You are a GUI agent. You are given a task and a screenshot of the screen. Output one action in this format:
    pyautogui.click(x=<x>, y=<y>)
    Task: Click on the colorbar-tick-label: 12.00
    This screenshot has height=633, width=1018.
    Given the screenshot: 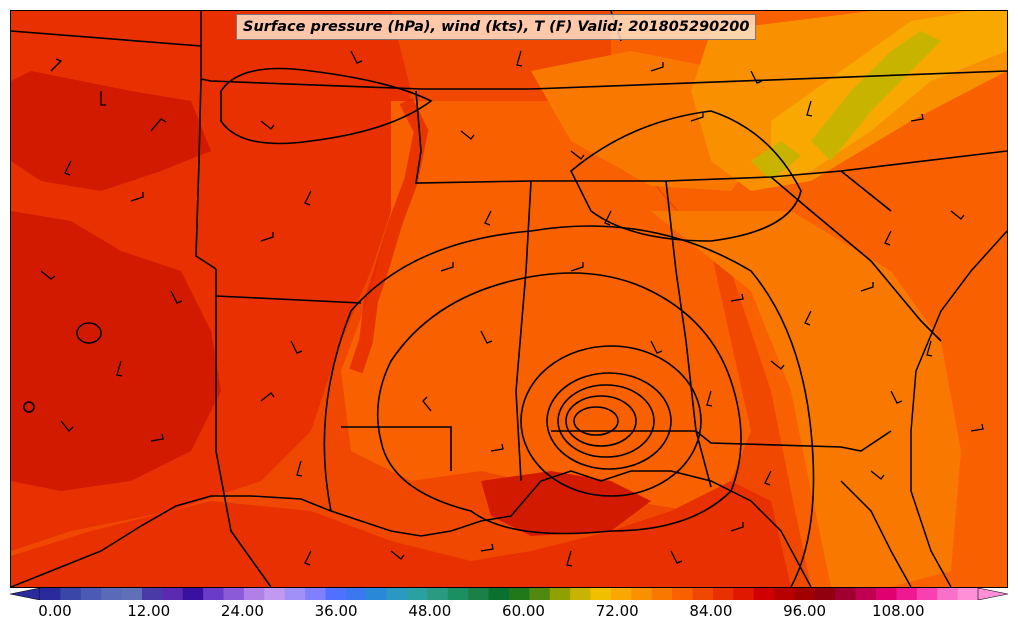 What is the action you would take?
    pyautogui.click(x=149, y=611)
    